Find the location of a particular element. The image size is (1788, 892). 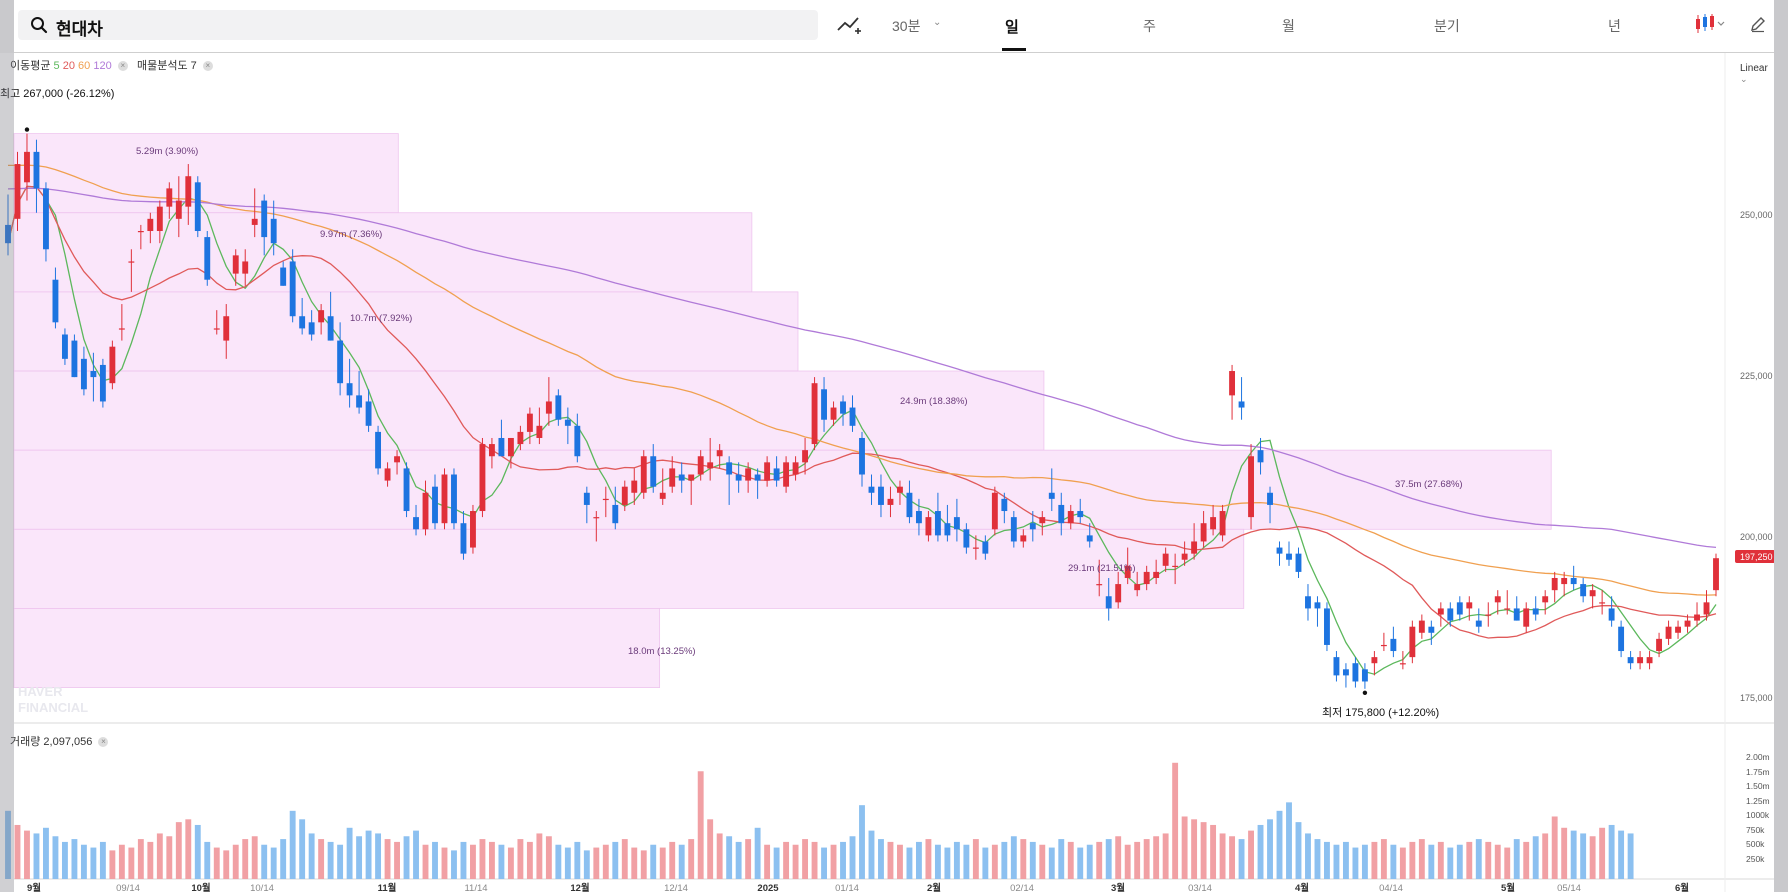

candle-type-icon is located at coordinates (1710, 24).